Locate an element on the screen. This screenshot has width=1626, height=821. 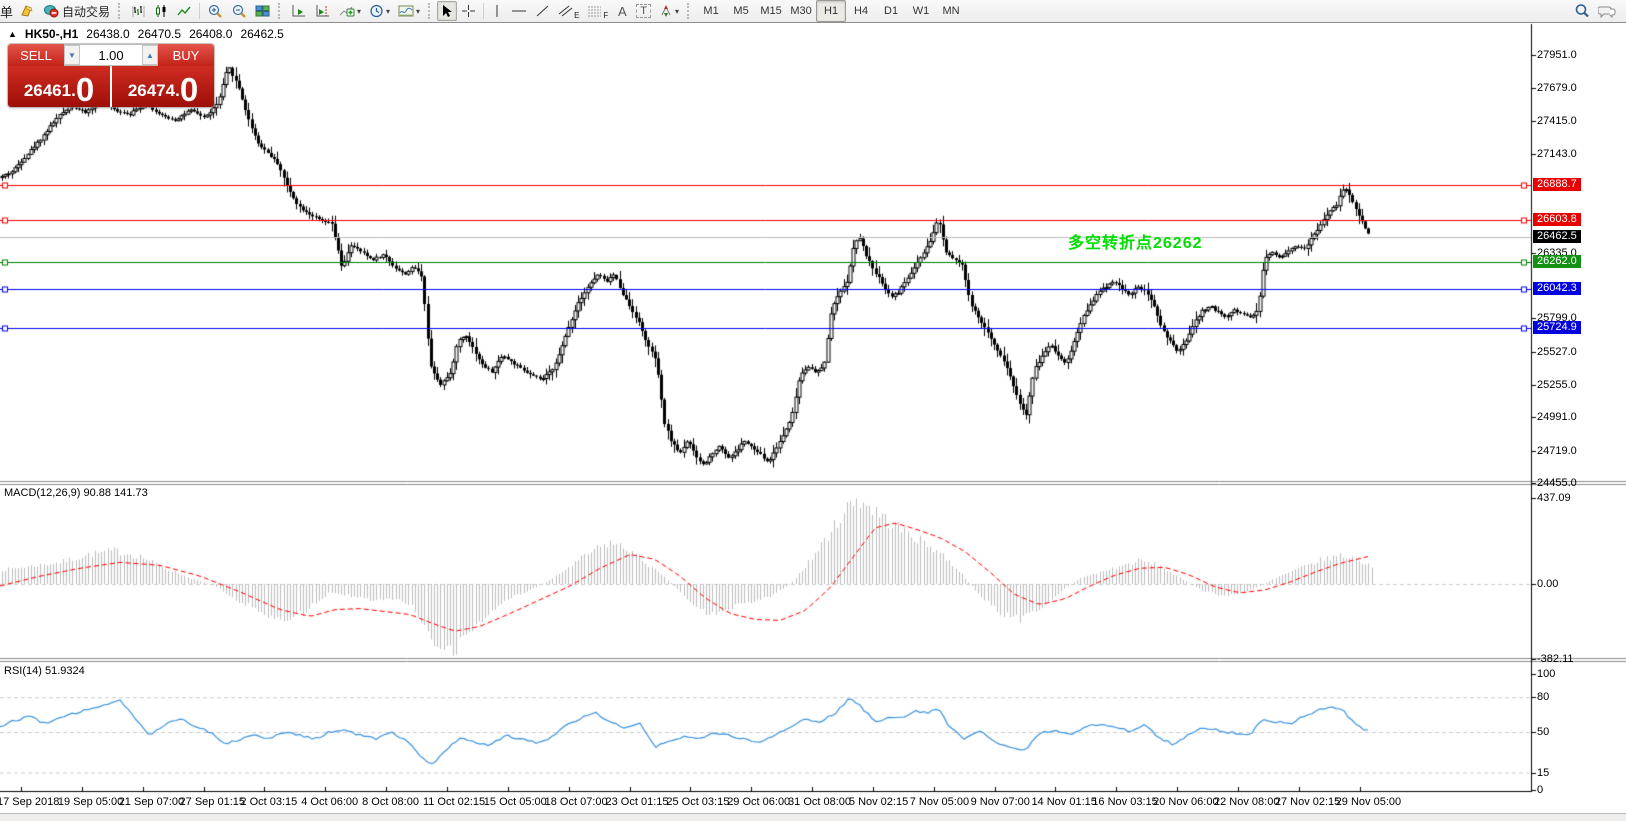
fibo-letter: F is located at coordinates (606, 15).